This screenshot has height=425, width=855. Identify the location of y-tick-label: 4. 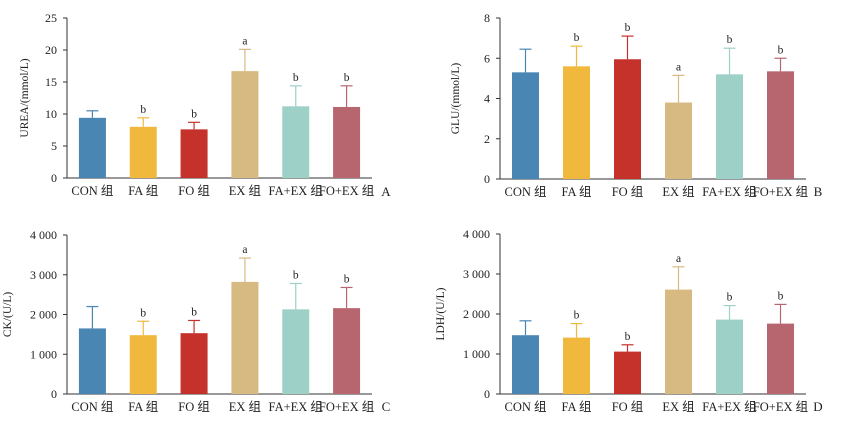
(487, 99).